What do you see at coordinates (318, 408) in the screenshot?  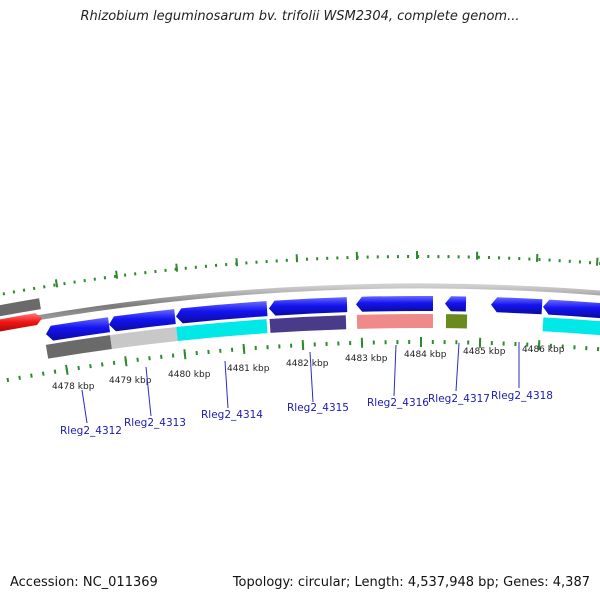 I see `gene-label-rleg2-4315: Rleg2_4315` at bounding box center [318, 408].